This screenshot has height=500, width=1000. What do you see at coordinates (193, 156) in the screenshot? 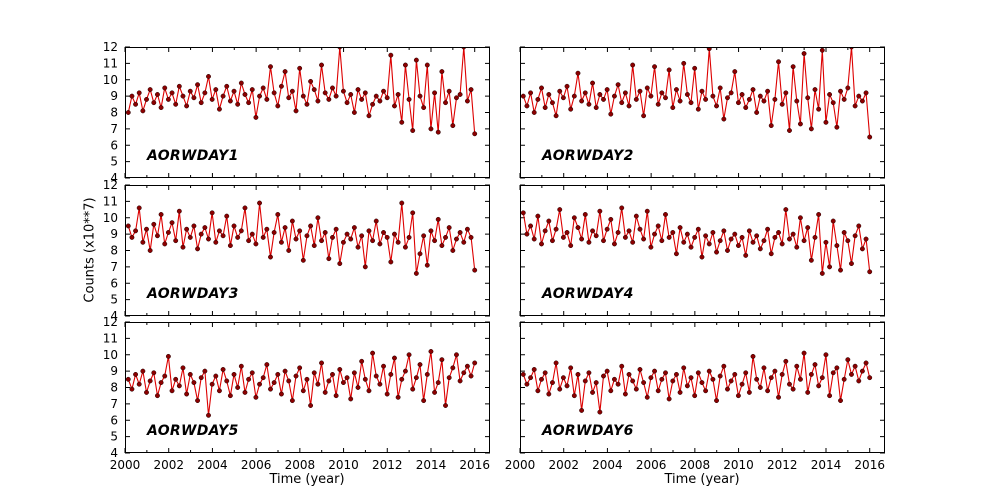
I see `panel-label: AORWDAY1` at bounding box center [193, 156].